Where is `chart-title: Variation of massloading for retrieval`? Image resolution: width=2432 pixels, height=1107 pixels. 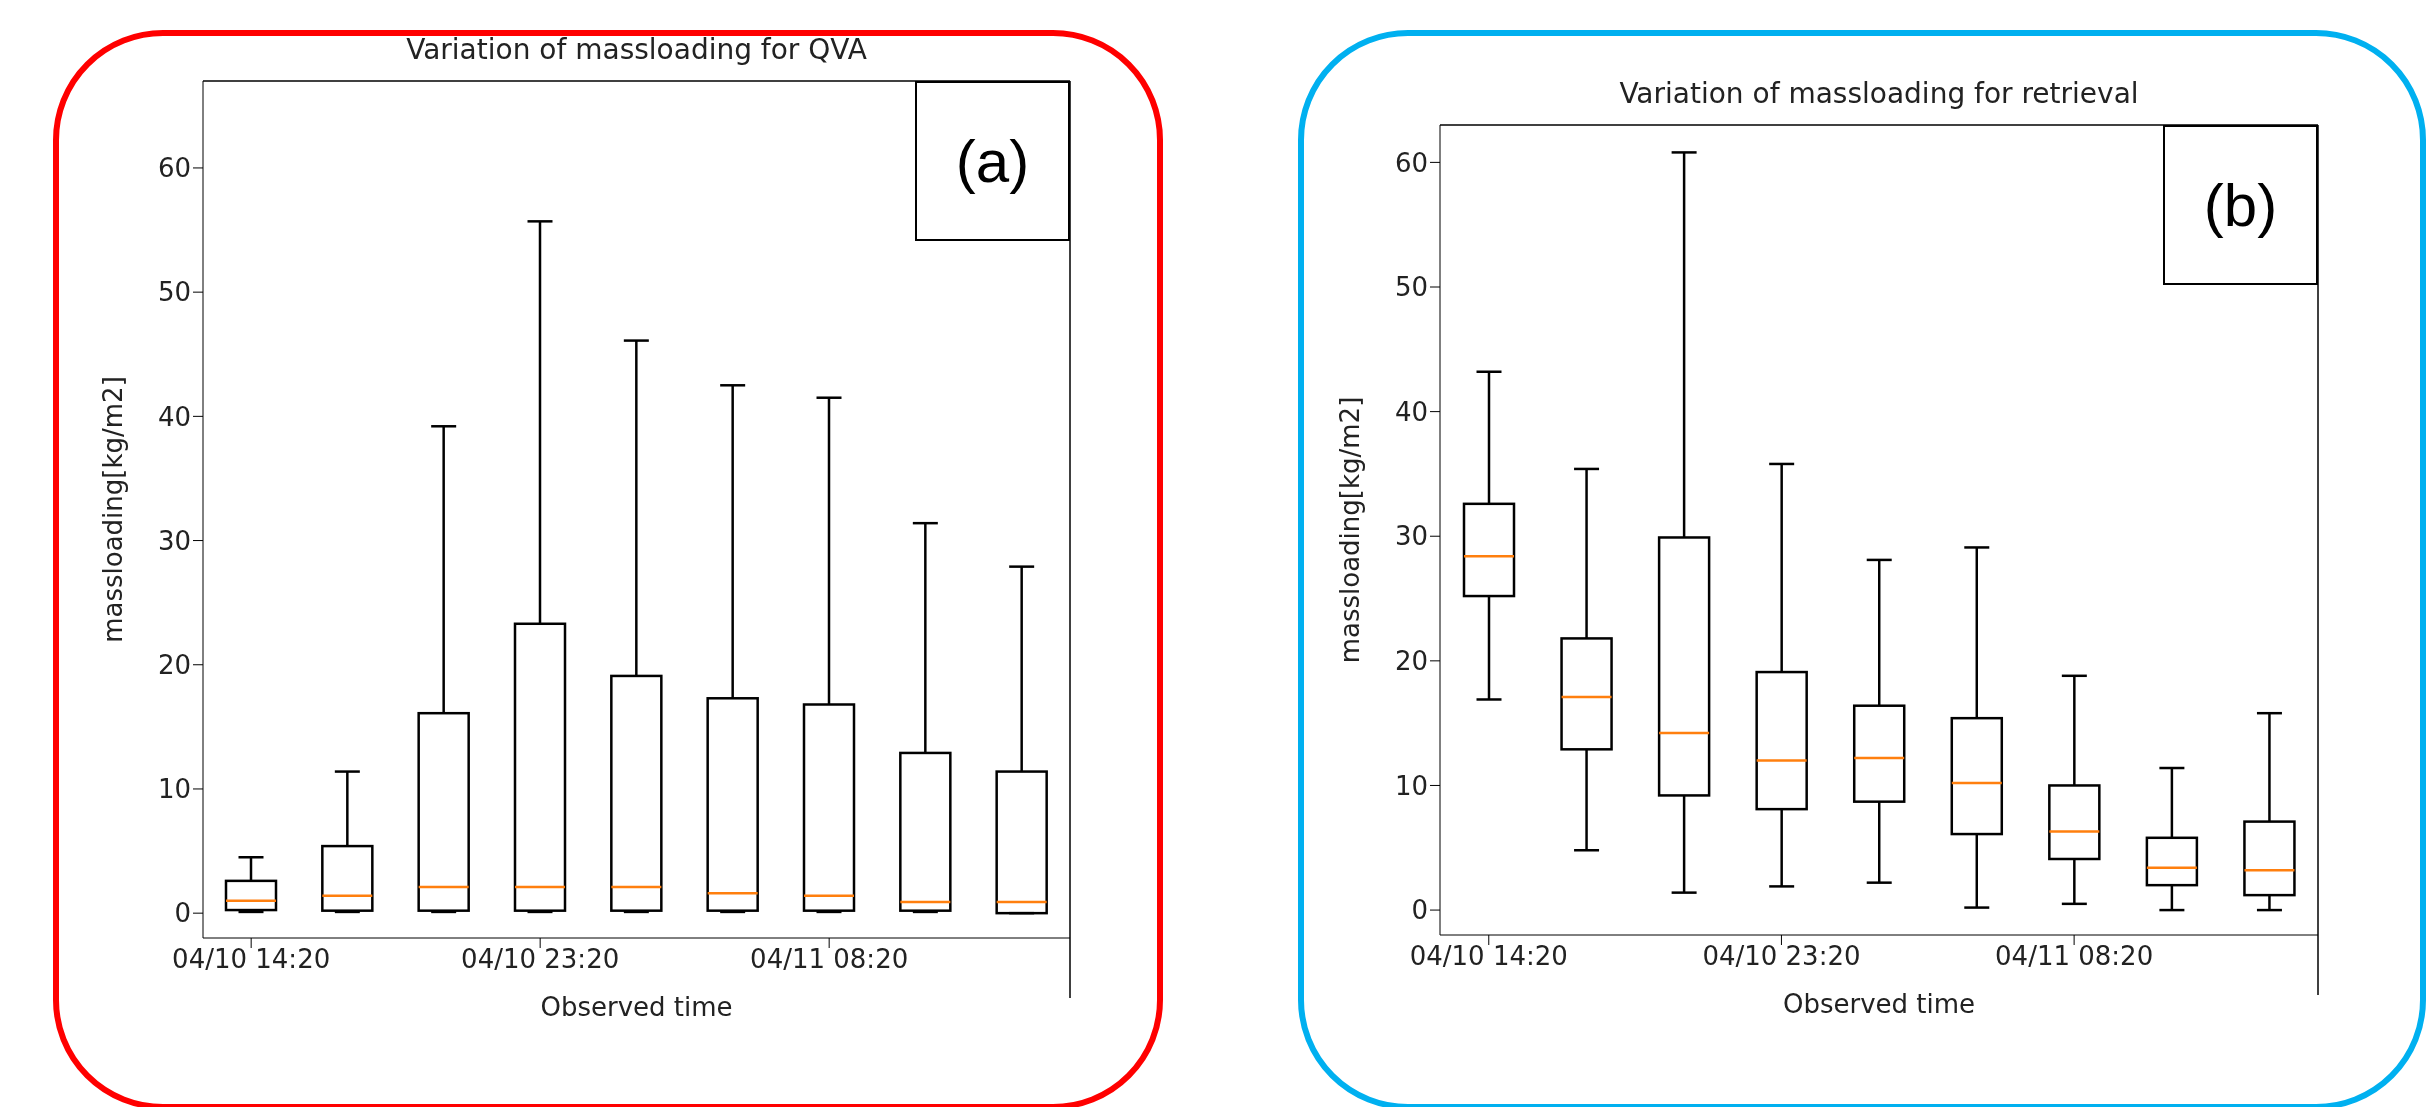 chart-title: Variation of massloading for retrieval is located at coordinates (1879, 93).